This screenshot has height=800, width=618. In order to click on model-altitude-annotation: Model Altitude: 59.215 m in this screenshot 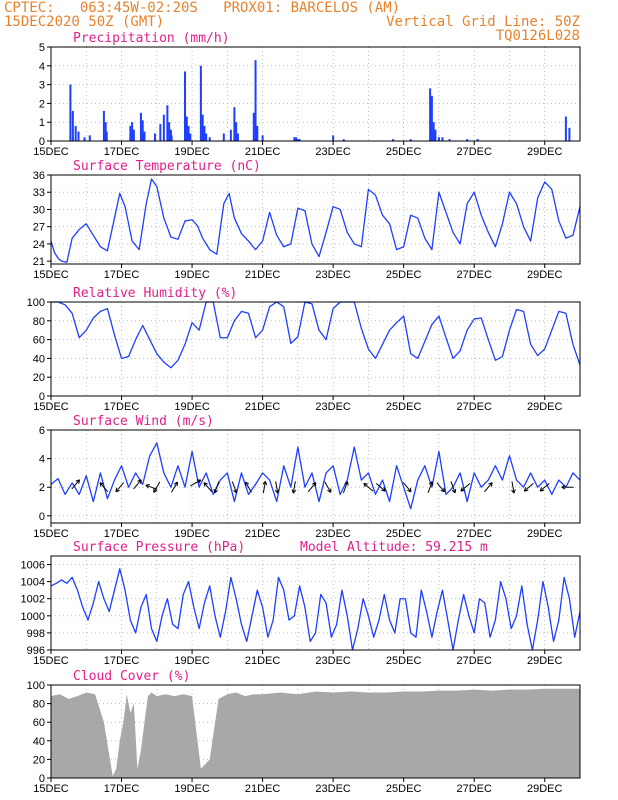, I will do `click(394, 547)`.